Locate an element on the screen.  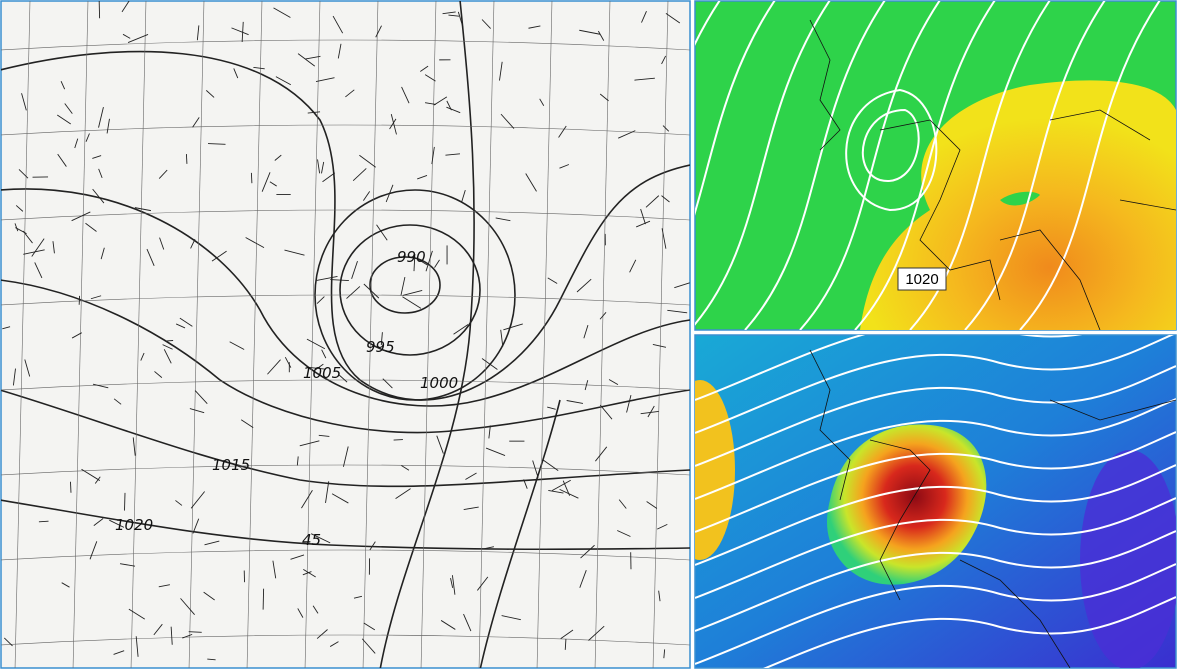
isobar-label: 1005 is located at coordinates (322, 373).